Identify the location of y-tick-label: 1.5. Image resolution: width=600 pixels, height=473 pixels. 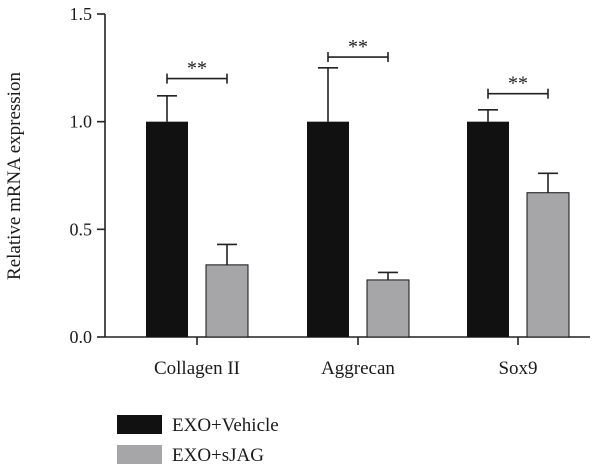
(81, 14).